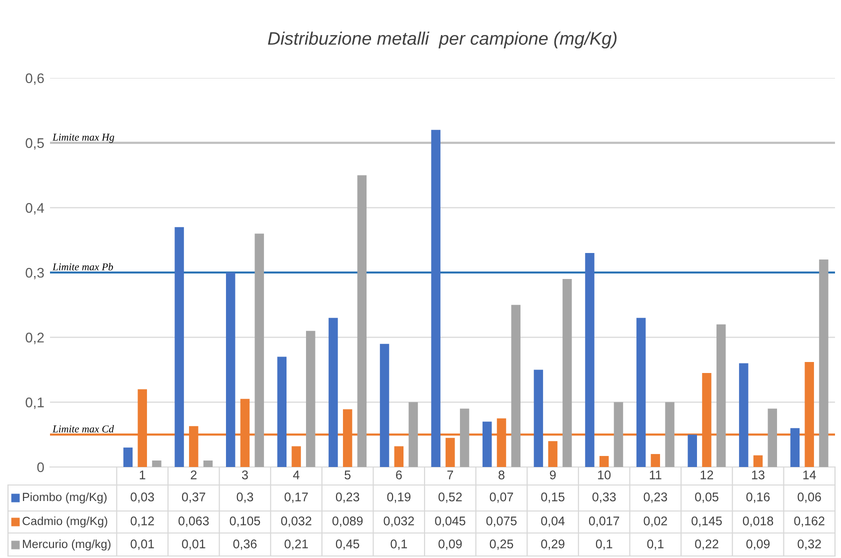 The image size is (841, 558). What do you see at coordinates (35, 79) in the screenshot?
I see `y-tick-label: 0,6` at bounding box center [35, 79].